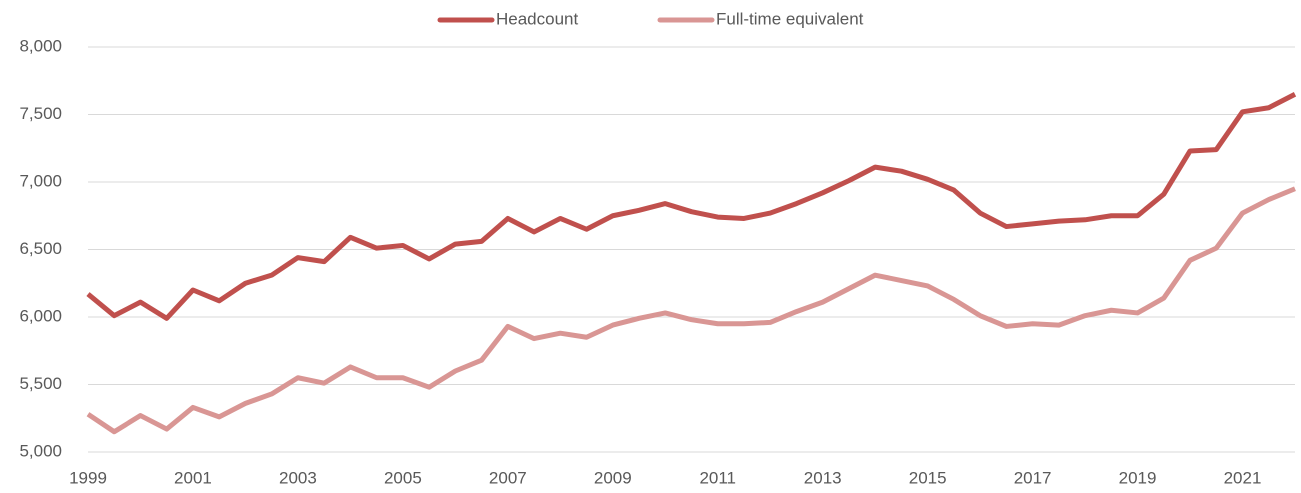 Image resolution: width=1301 pixels, height=493 pixels. Describe the element at coordinates (40, 113) in the screenshot. I see `y-tick-label: 7,500` at that location.